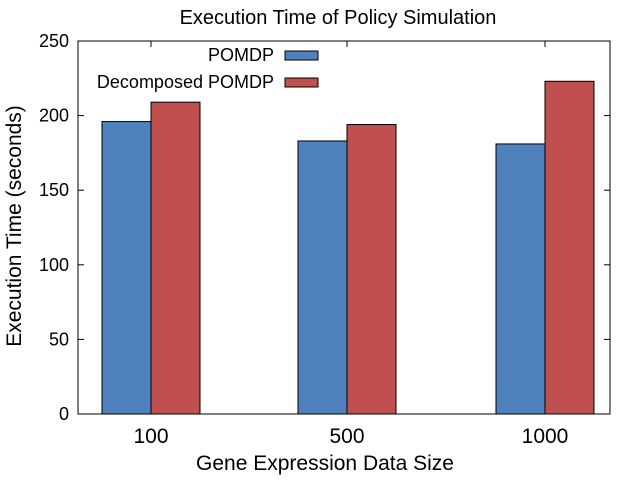 The image size is (624, 480). Describe the element at coordinates (545, 436) in the screenshot. I see `x-tick-label: 1000` at that location.